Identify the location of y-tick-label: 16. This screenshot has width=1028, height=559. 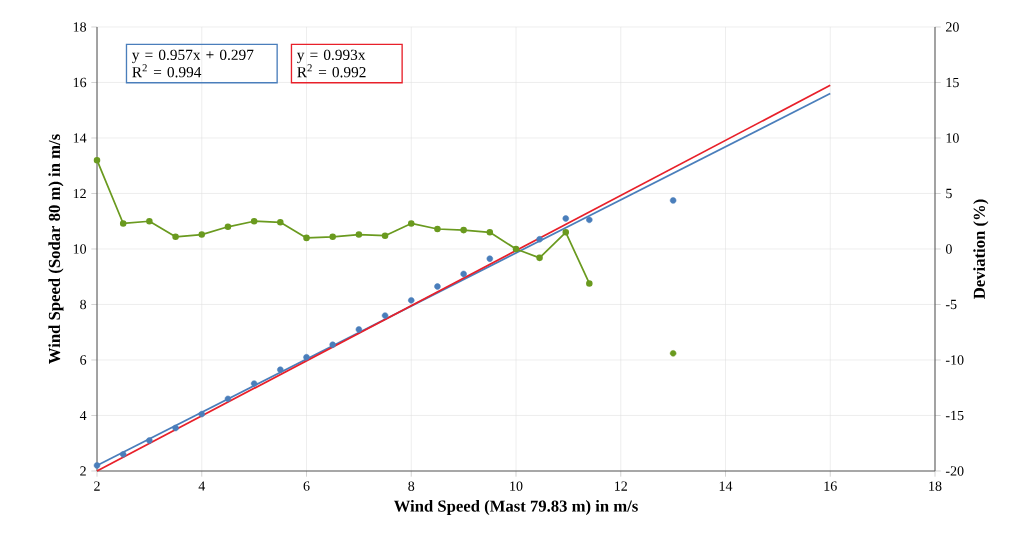
(80, 82).